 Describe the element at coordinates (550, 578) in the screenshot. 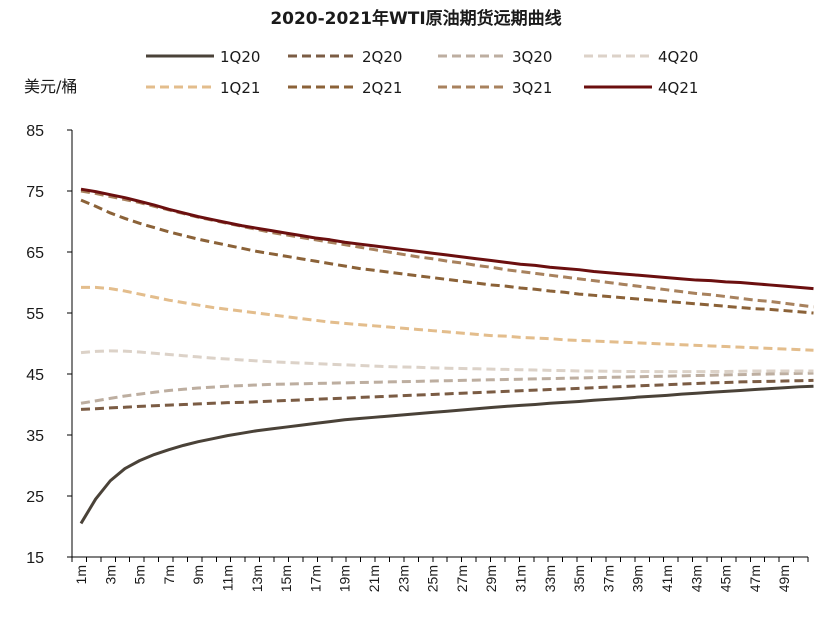

I see `x-tick-label: 33m` at that location.